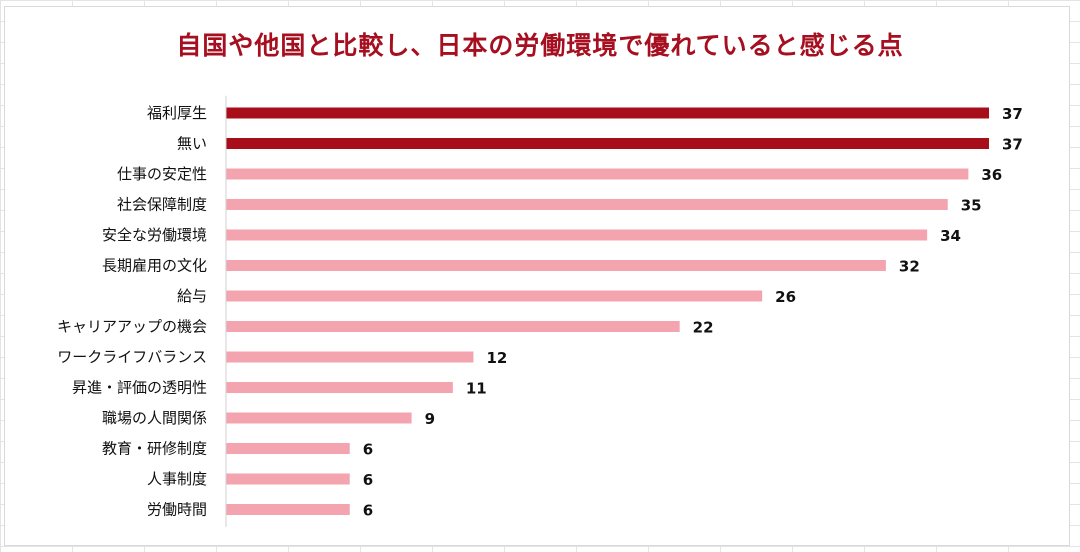  Describe the element at coordinates (139, 388) in the screenshot. I see `category-label: 昇進・評価の透明性` at that location.